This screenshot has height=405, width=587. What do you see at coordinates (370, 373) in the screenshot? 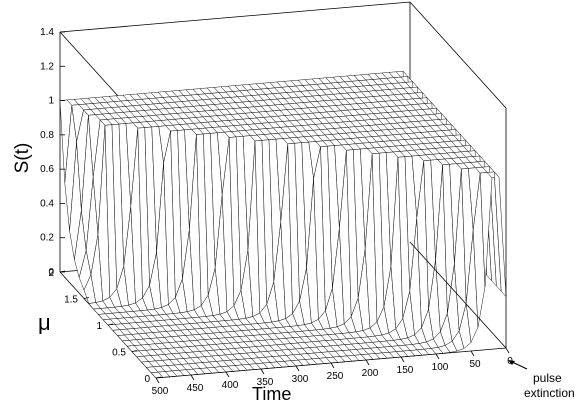
I see `time-tick-label: 200` at bounding box center [370, 373].